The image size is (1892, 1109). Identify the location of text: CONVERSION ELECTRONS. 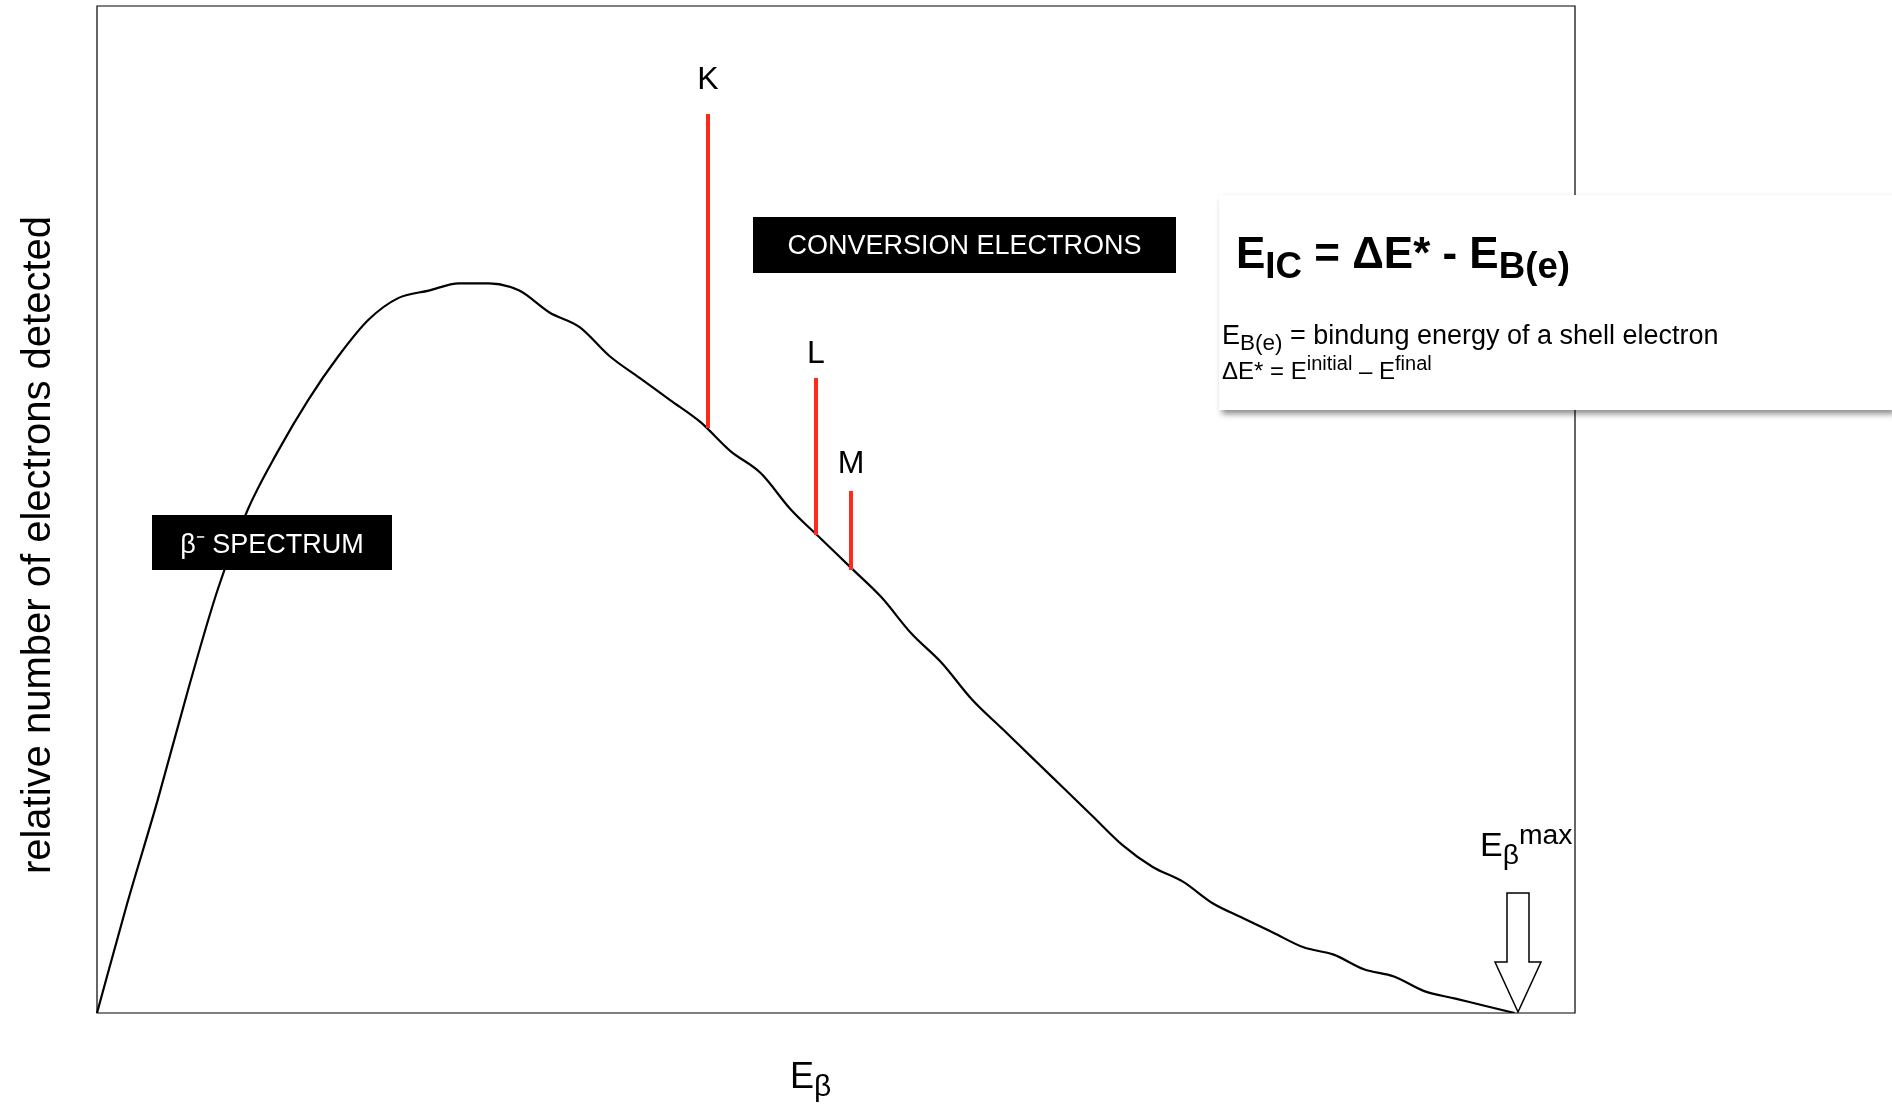
(964, 245).